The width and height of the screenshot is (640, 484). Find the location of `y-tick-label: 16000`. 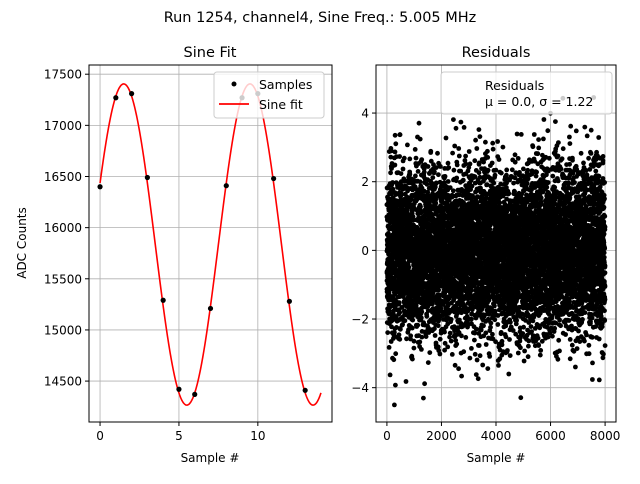

y-tick-label: 16000 is located at coordinates (63, 228).